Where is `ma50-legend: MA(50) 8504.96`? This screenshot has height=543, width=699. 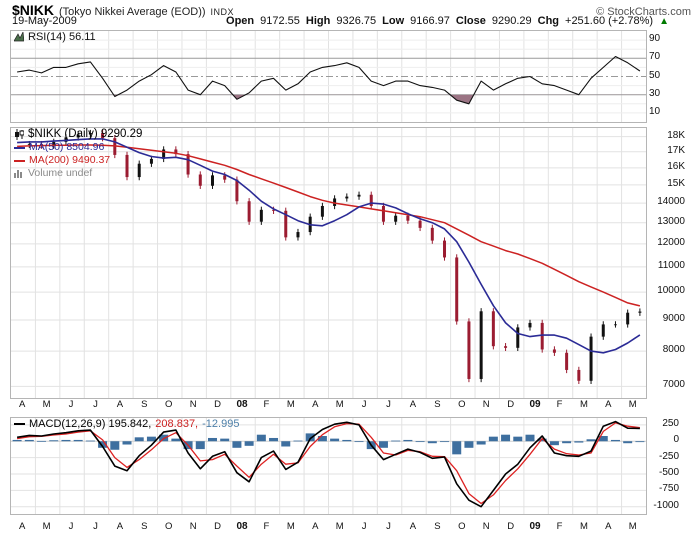
ma50-legend: MA(50) 8504.96 is located at coordinates (67, 147).